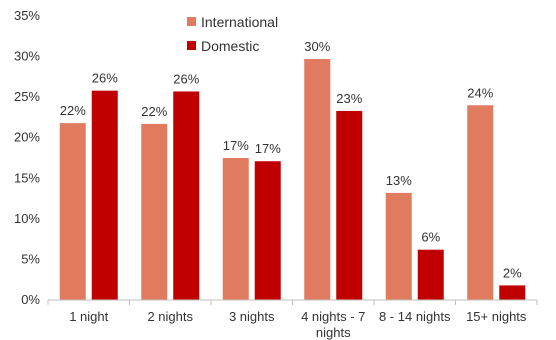  Describe the element at coordinates (267, 230) in the screenshot. I see `bar-domestic-3-nights` at that location.